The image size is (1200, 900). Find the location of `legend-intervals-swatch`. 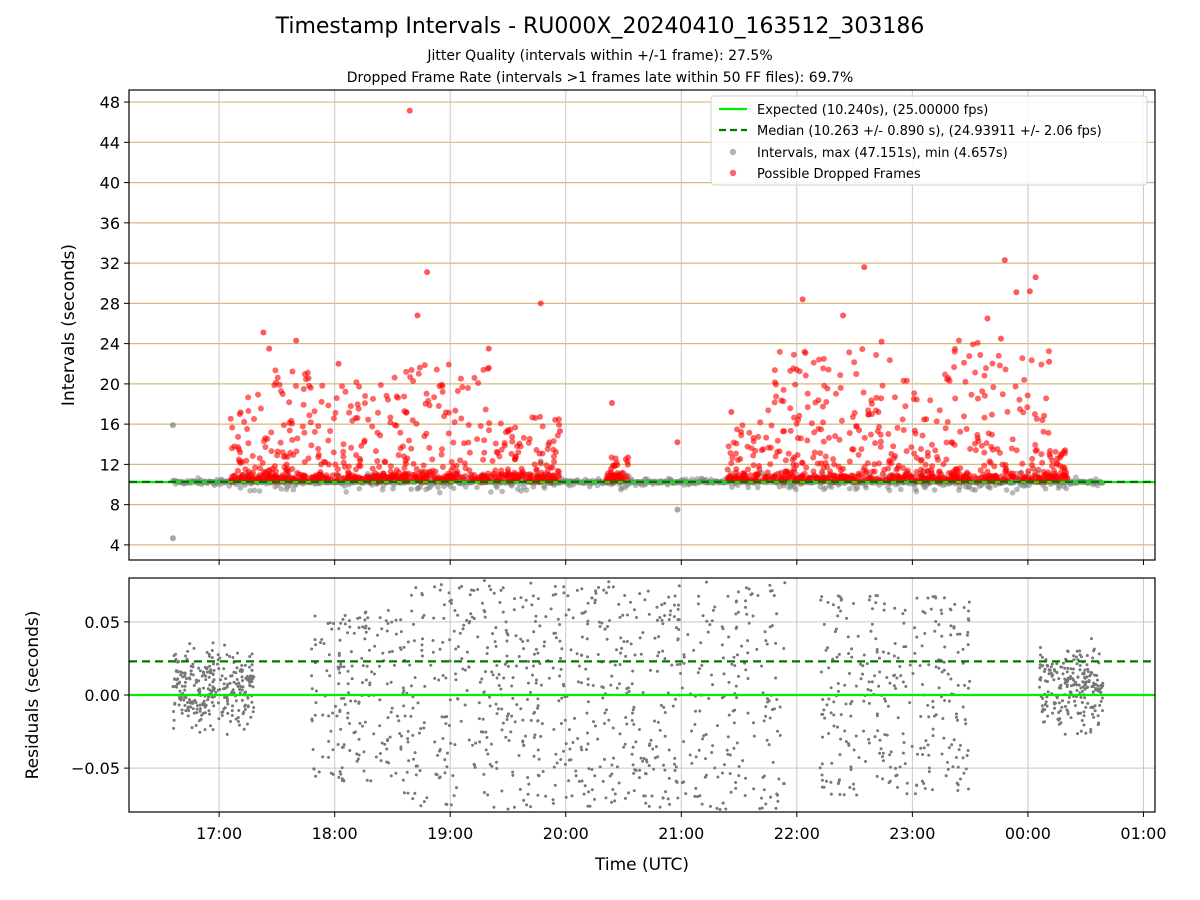

legend-intervals-swatch is located at coordinates (733, 152).